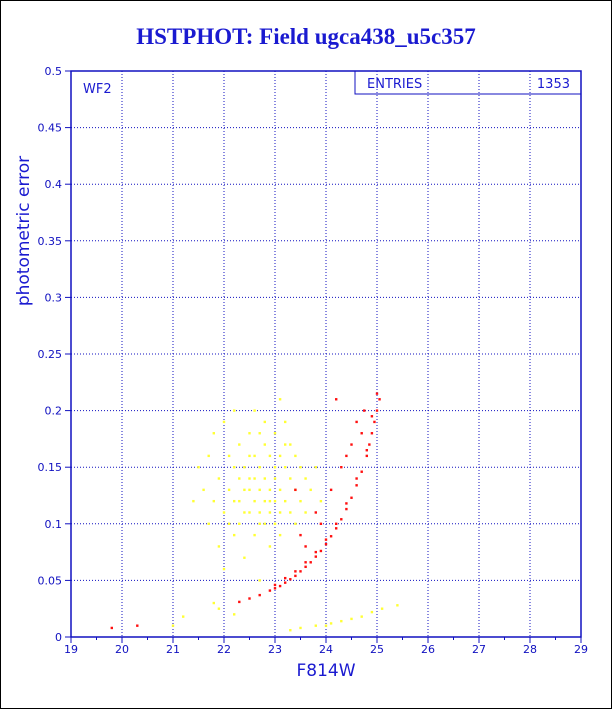  What do you see at coordinates (54, 297) in the screenshot?
I see `y-tick-label: 0.3` at bounding box center [54, 297].